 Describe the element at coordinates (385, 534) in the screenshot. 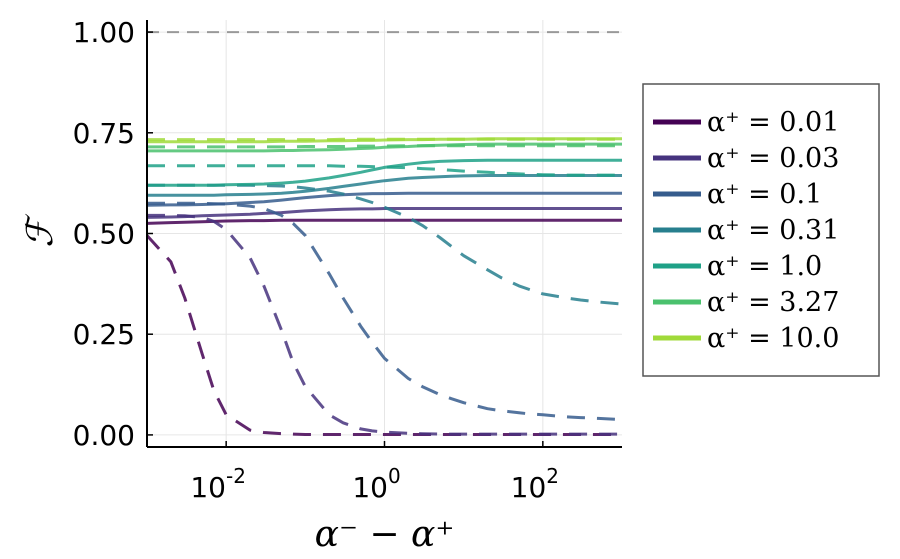

I see `x-axis-label: α⁻ − α⁺` at that location.